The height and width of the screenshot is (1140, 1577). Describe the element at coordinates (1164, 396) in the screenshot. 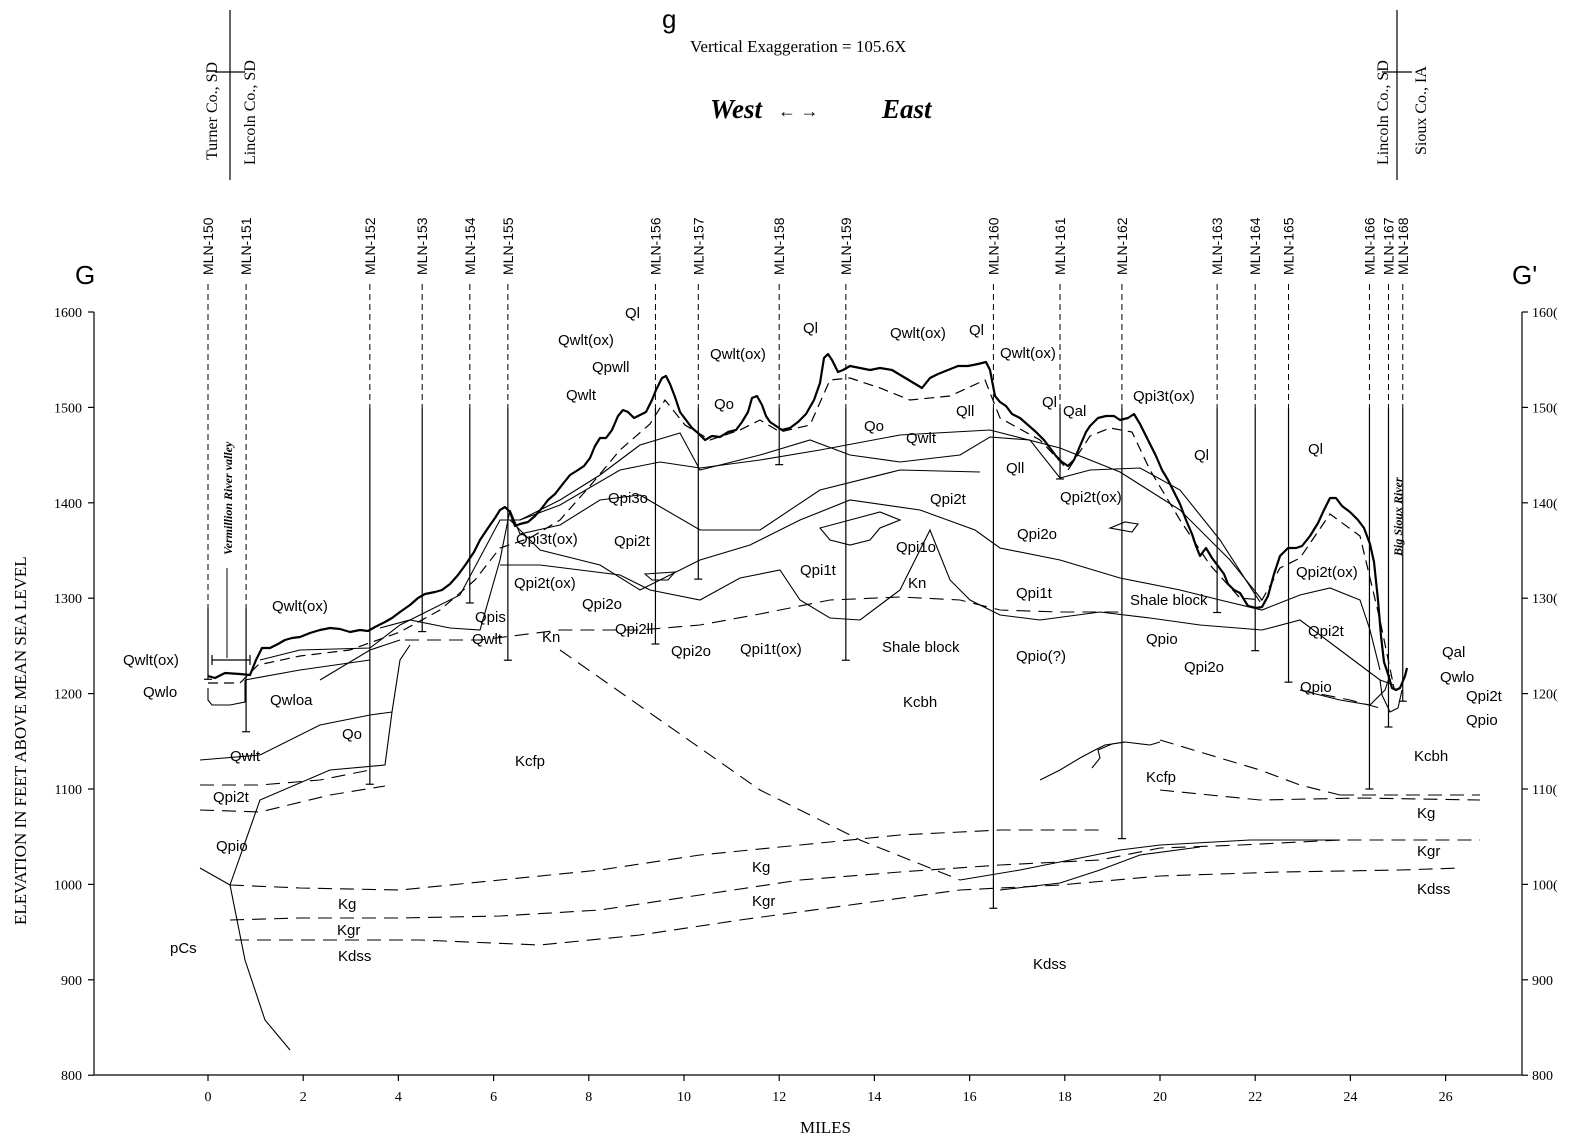

I see `label-qpi3t-ox-east: Qpi3t(ox)` at that location.